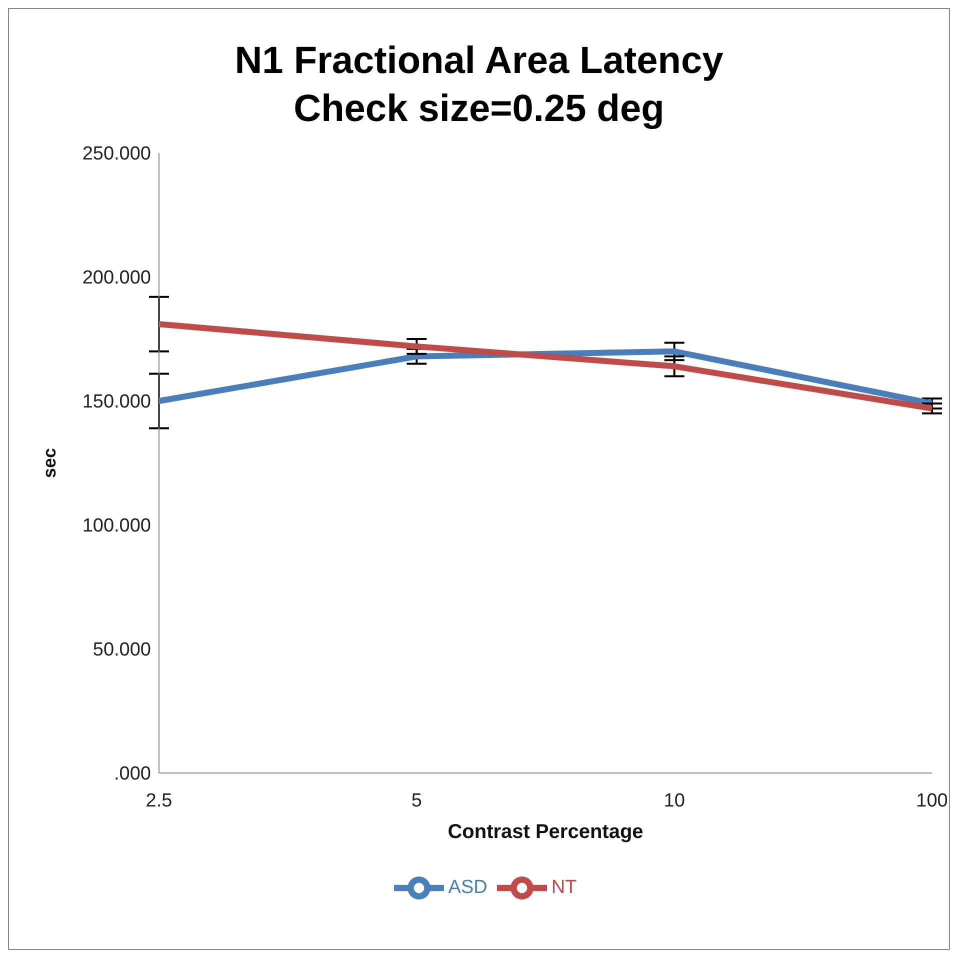 The width and height of the screenshot is (958, 961). I want to click on y-tick-label: 200.000, so click(116, 278).